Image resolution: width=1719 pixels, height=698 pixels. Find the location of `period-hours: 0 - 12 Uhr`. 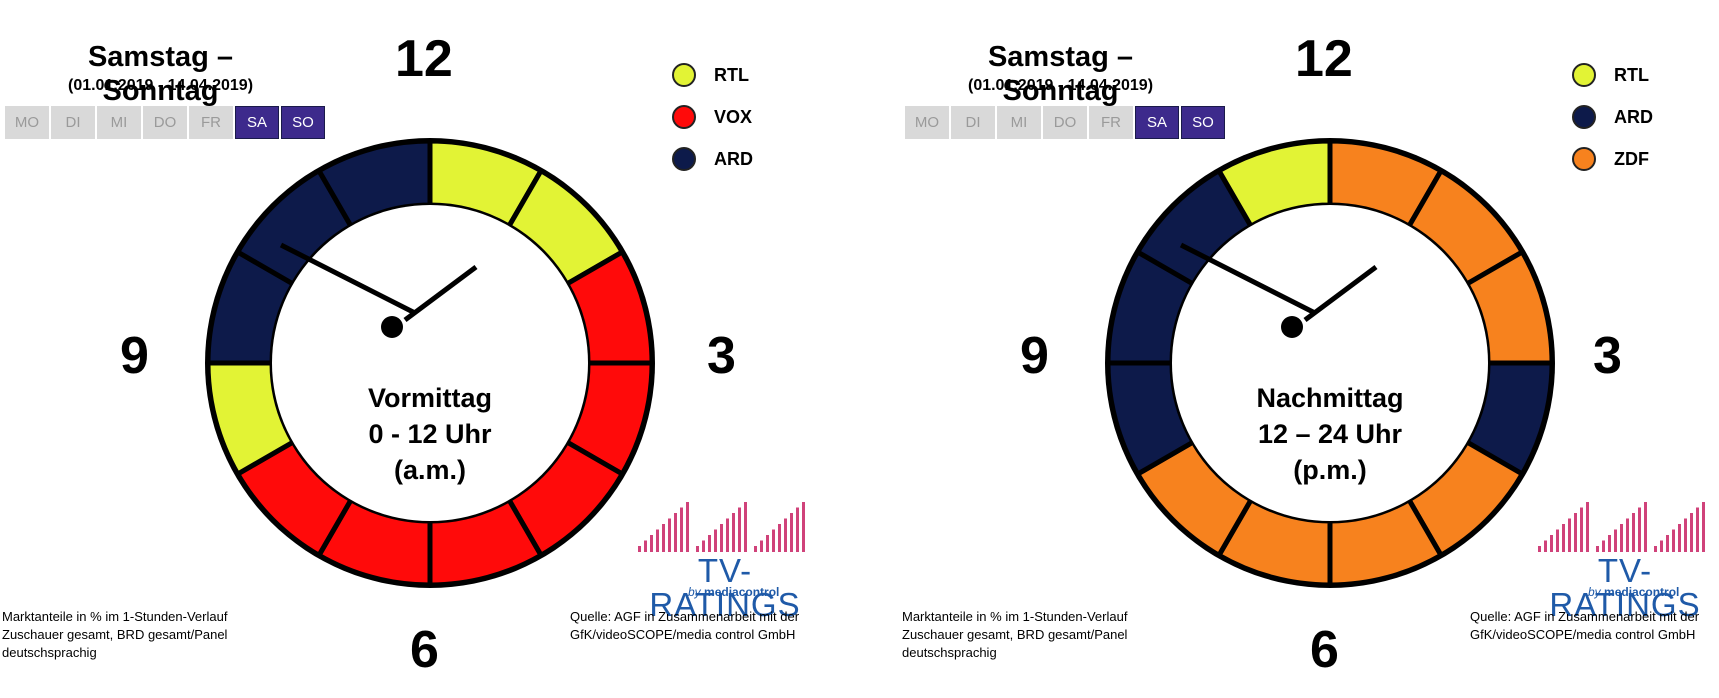

period-hours: 0 - 12 Uhr is located at coordinates (430, 434).